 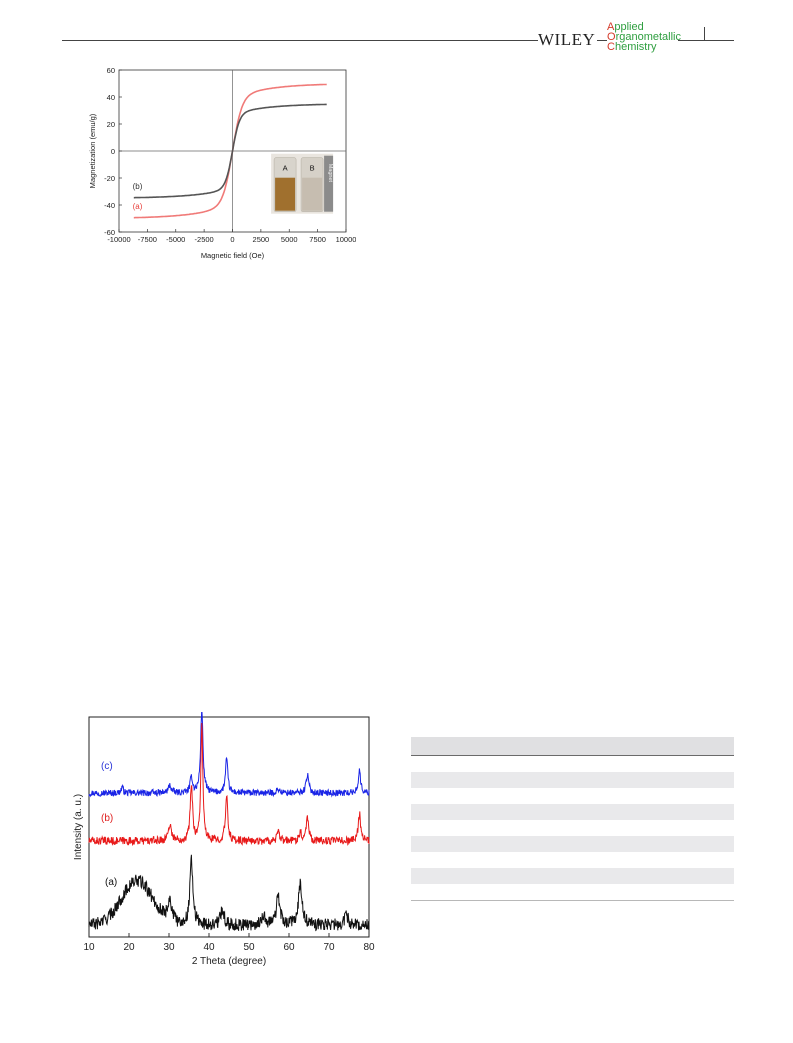 I want to click on y-axis-title: Intensity (a. u.), so click(x=78, y=827).